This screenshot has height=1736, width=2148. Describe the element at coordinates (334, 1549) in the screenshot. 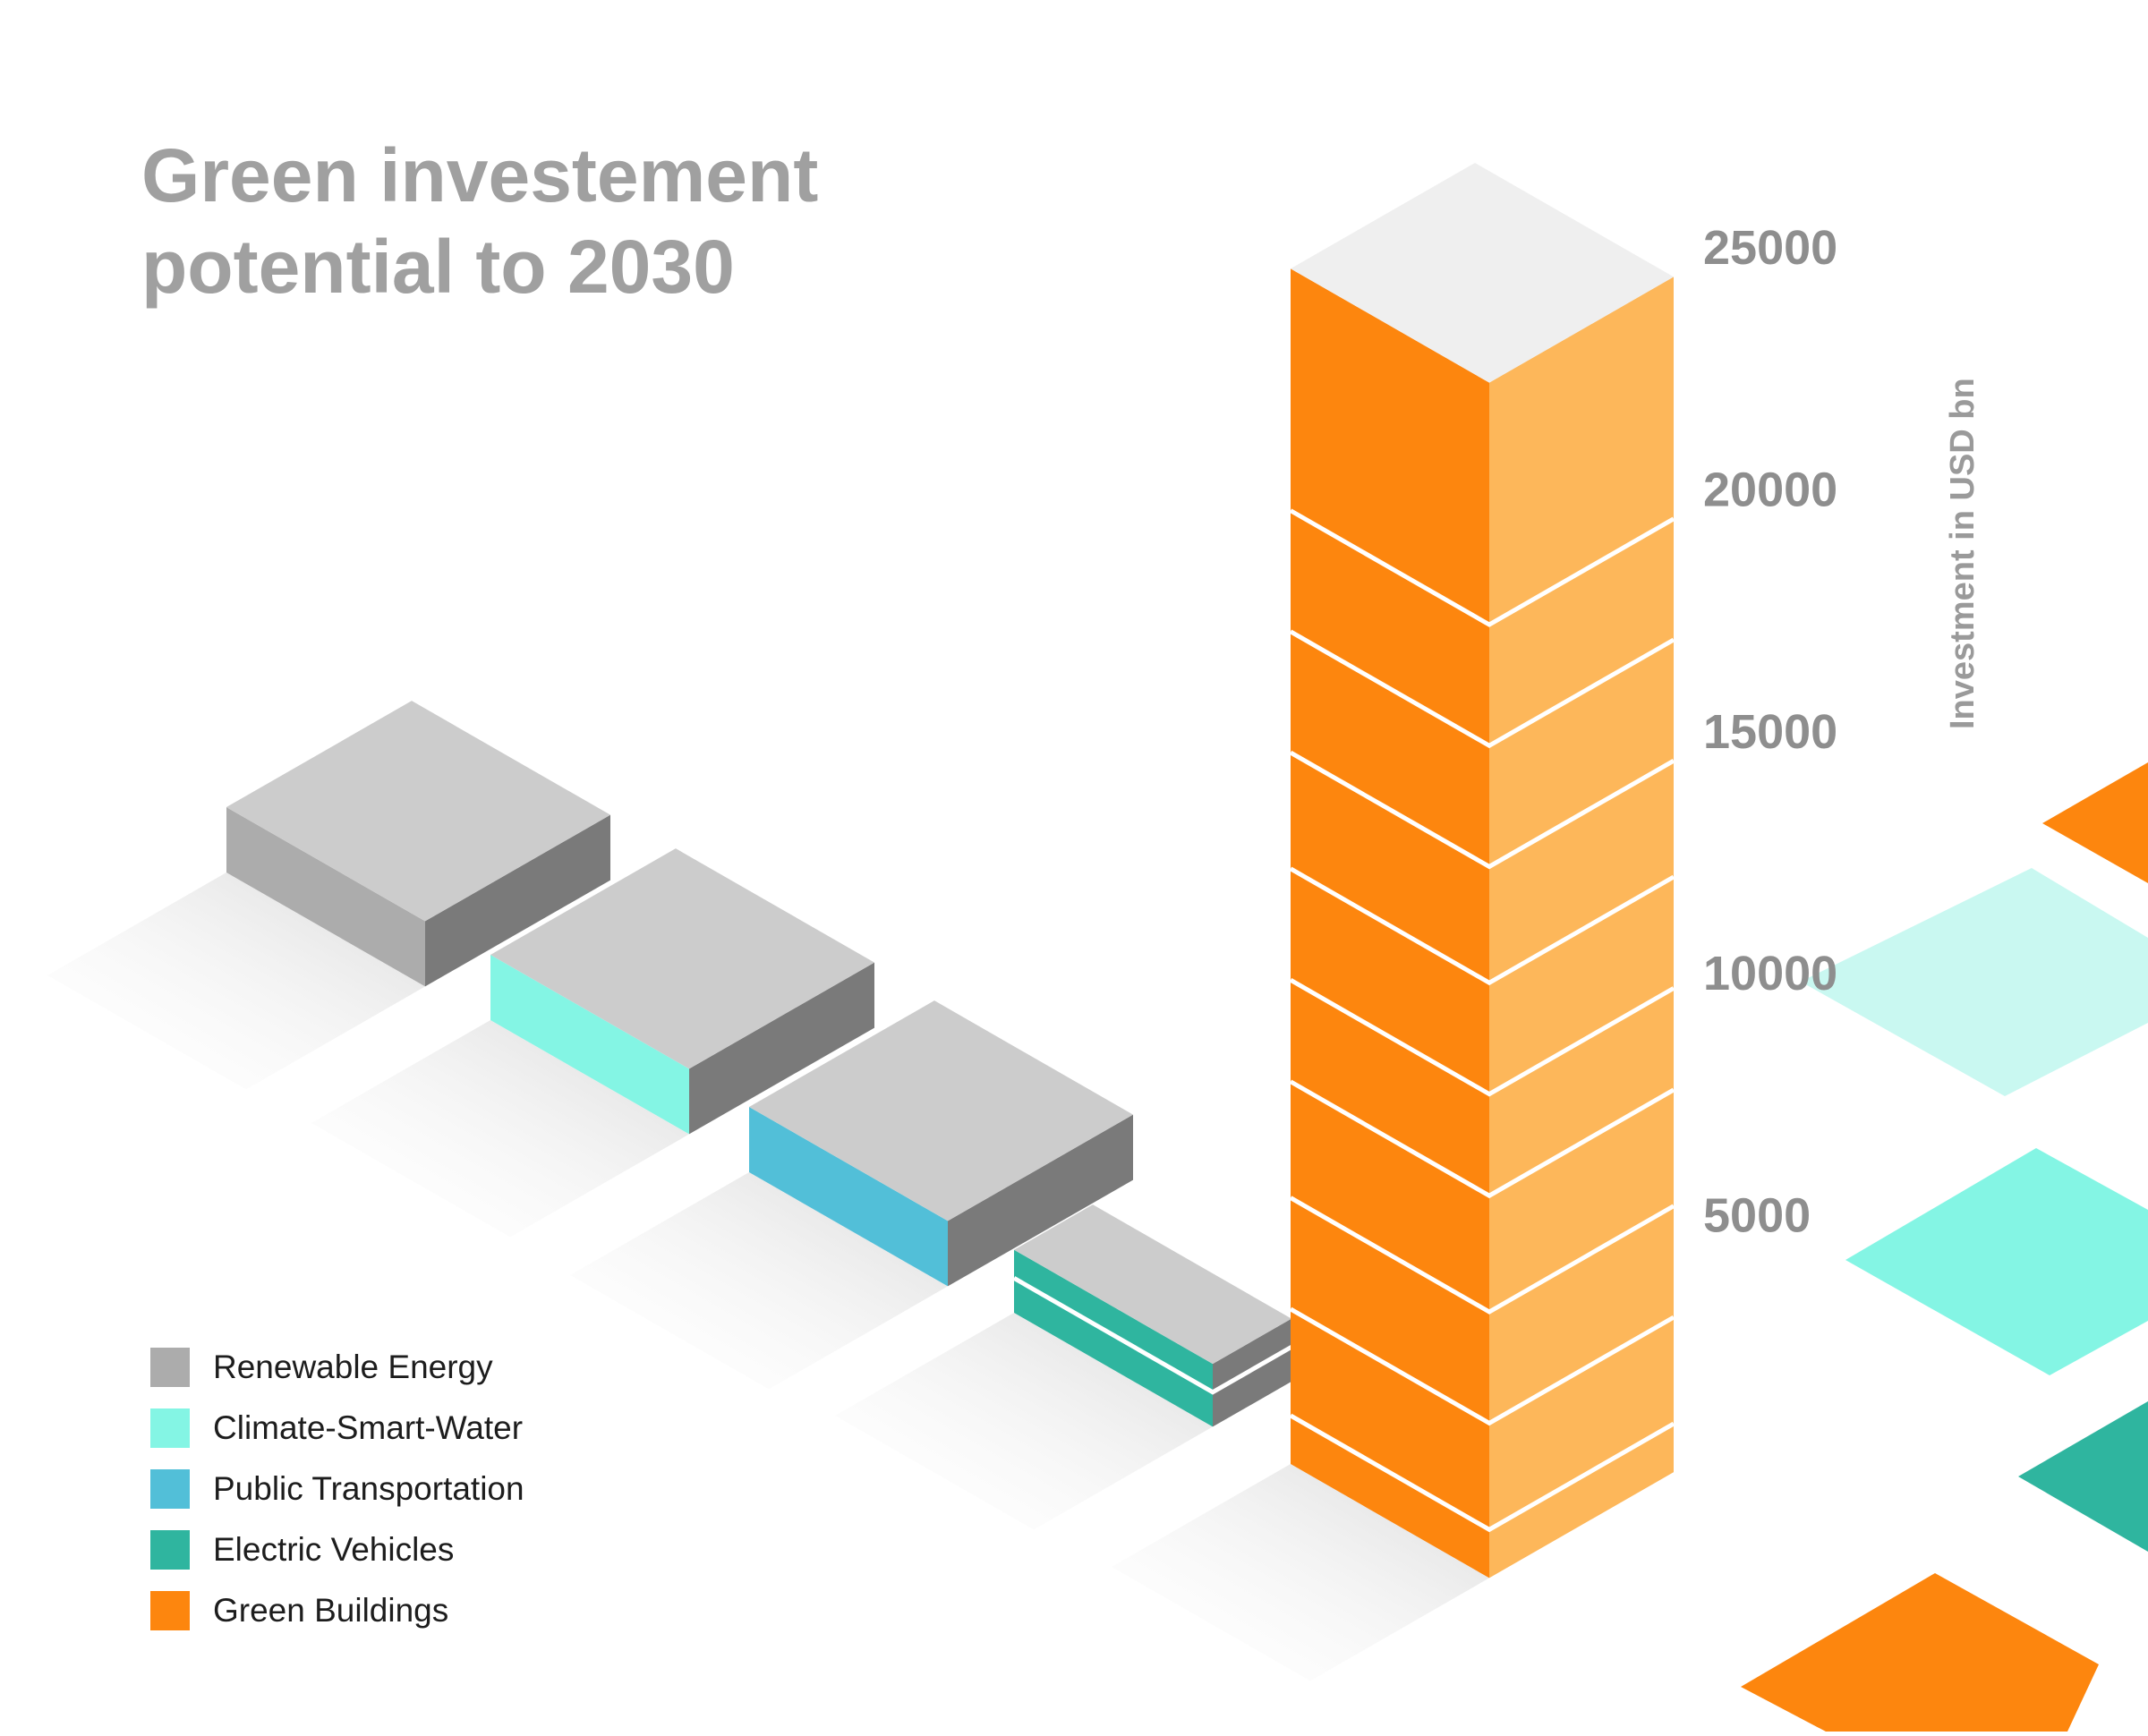

I see `legend-label: Electric Vehicles` at that location.